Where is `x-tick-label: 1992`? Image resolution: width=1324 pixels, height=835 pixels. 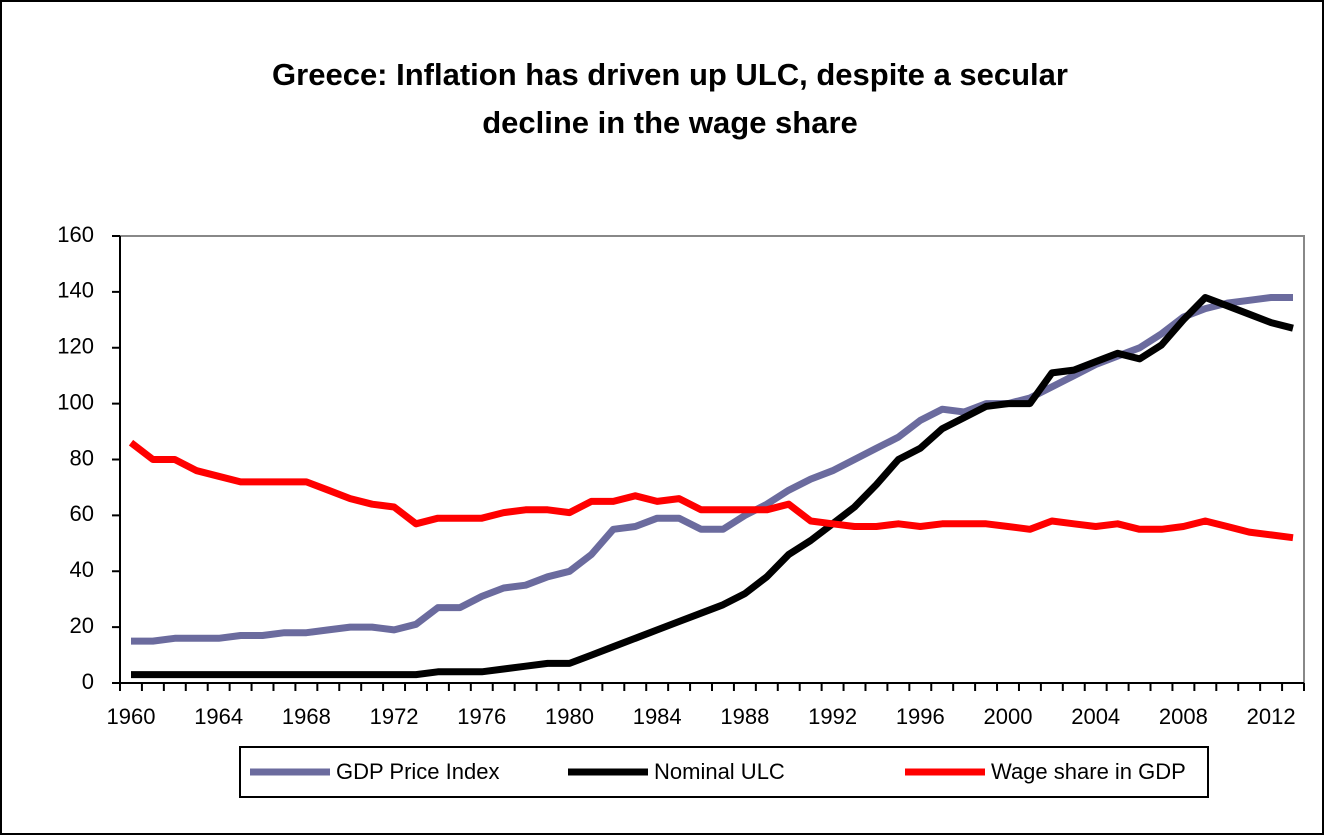
x-tick-label: 1992 is located at coordinates (832, 716).